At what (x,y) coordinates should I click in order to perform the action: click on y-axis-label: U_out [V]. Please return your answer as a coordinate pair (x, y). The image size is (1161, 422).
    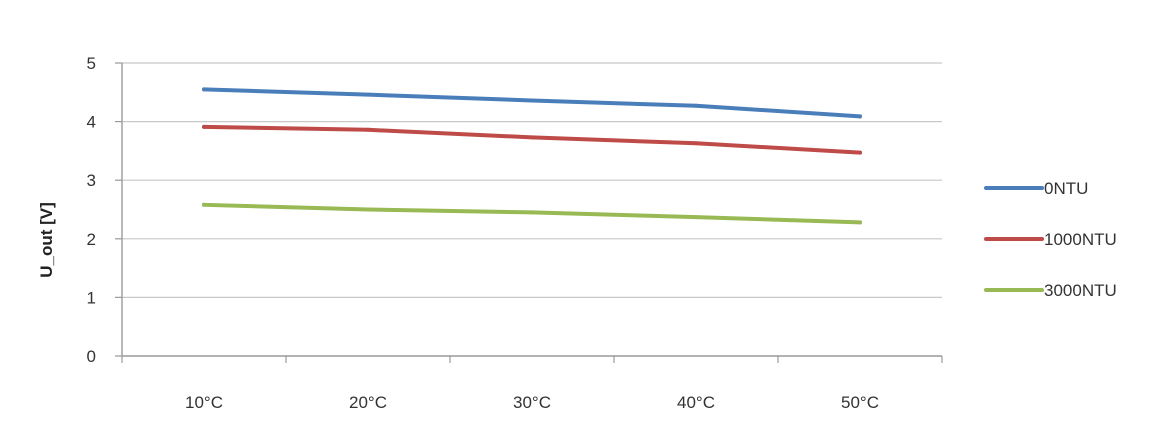
    Looking at the image, I should click on (46, 240).